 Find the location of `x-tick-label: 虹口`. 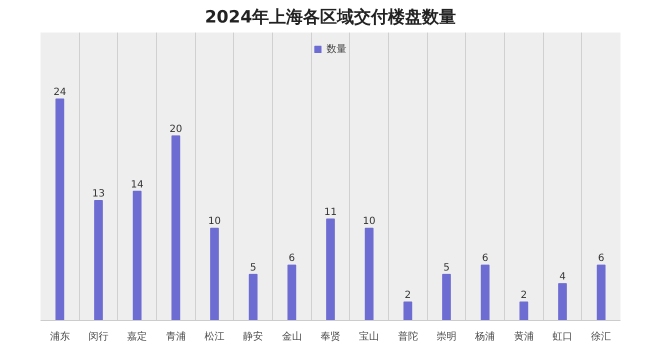

x-tick-label: 虹口 is located at coordinates (562, 336).